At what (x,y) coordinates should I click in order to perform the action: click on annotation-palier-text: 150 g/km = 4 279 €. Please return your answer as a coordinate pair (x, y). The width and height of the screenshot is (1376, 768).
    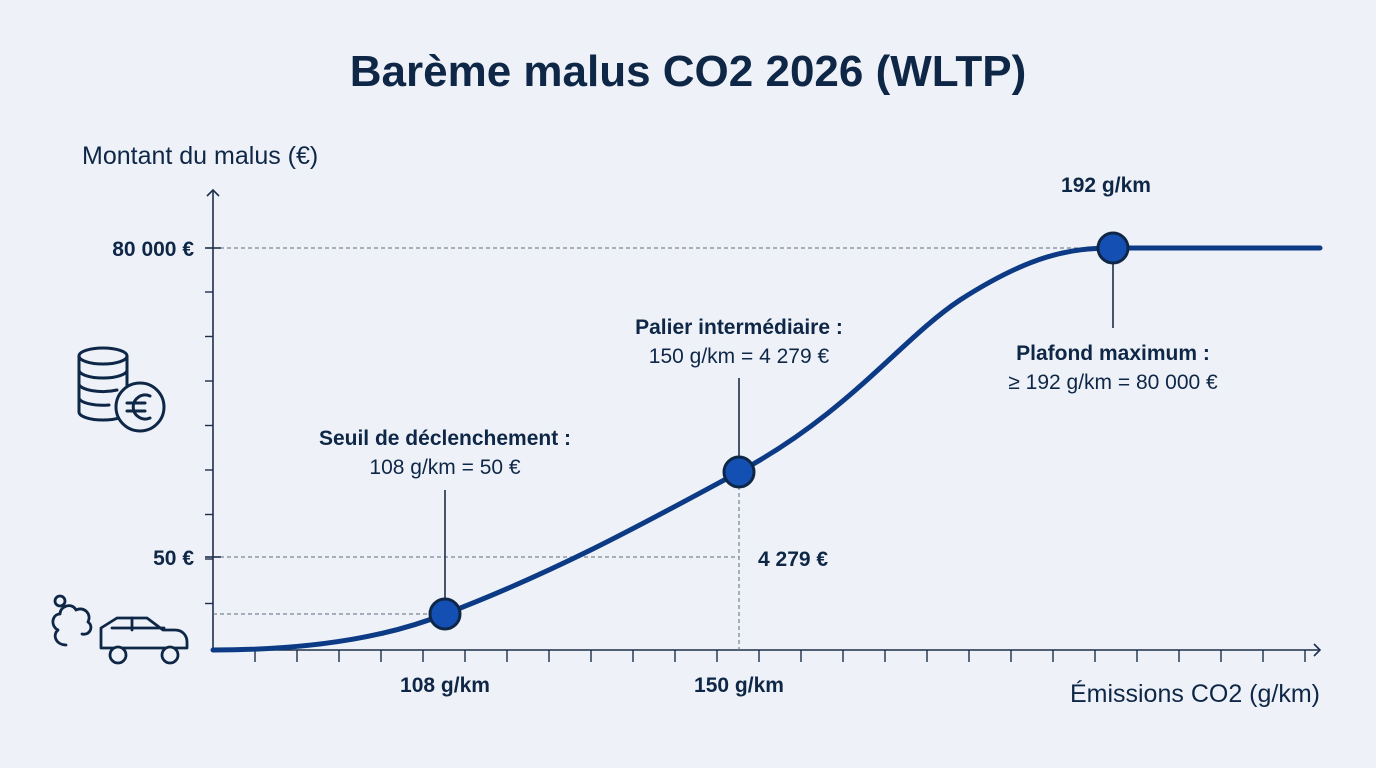
    Looking at the image, I should click on (739, 356).